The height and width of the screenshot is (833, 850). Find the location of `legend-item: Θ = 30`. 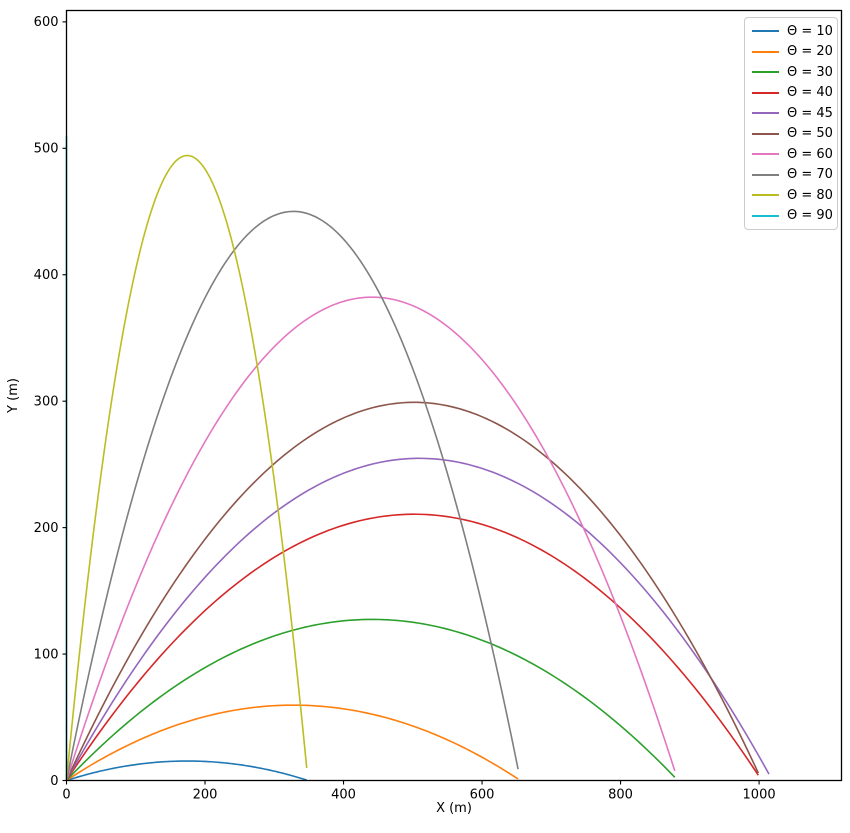

legend-item: Θ = 30 is located at coordinates (791, 72).